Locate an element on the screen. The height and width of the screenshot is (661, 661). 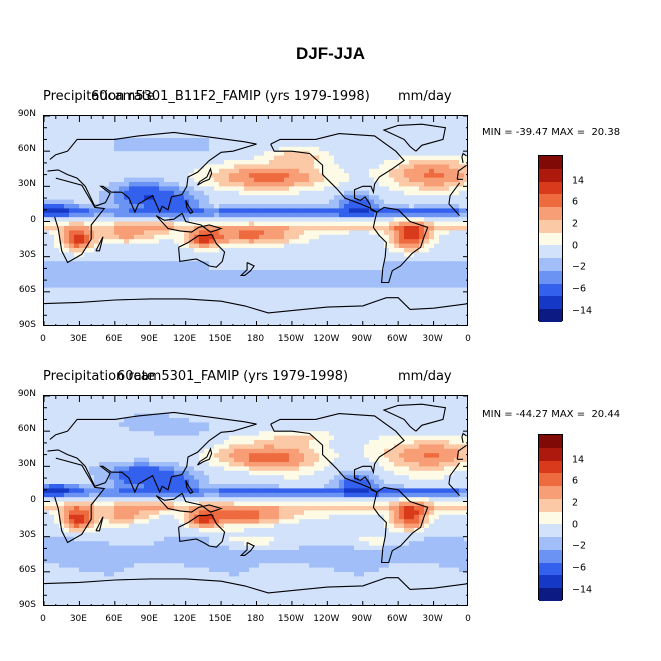
x-tick-label: 150E is located at coordinates (220, 339).